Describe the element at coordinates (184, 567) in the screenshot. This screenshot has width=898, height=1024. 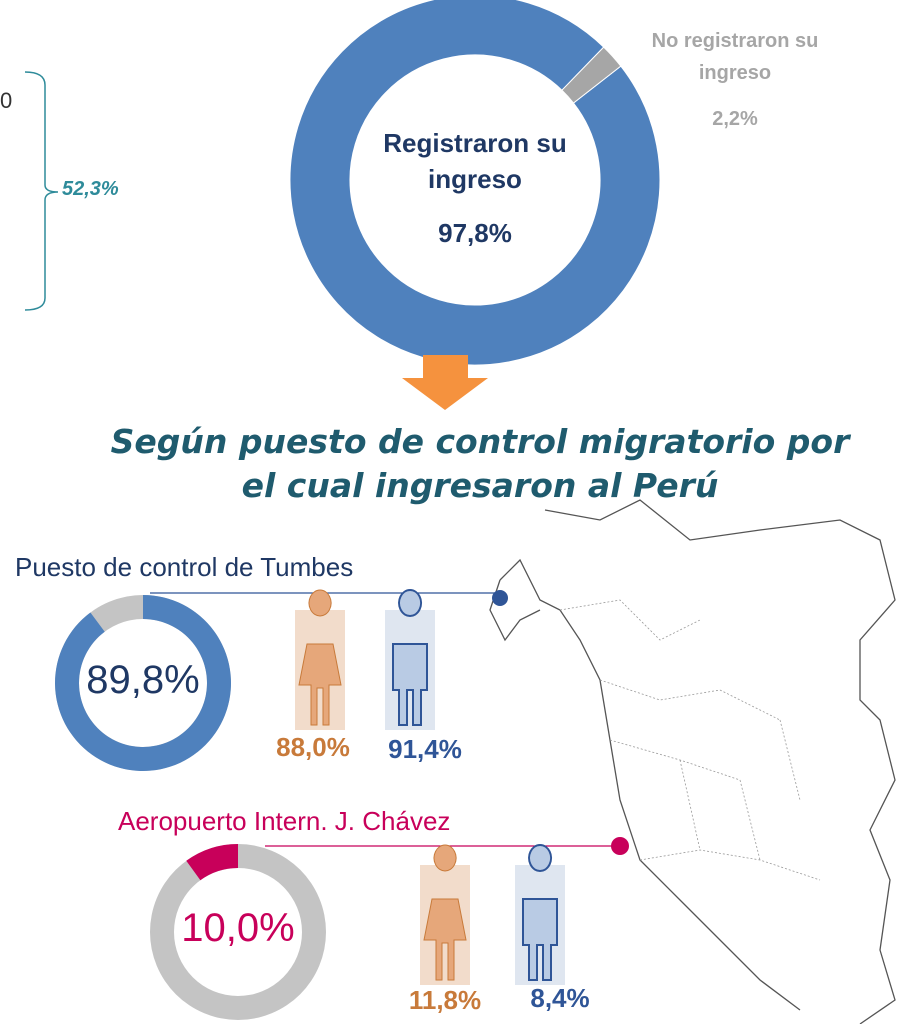
I see `chart-title: Puesto de control de Tumbes` at that location.